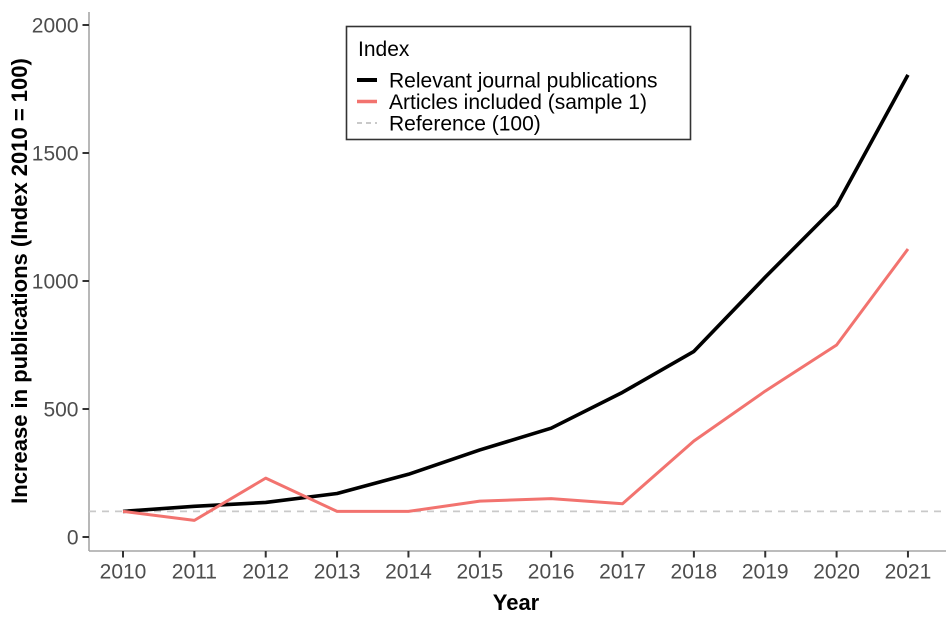  What do you see at coordinates (384, 49) in the screenshot?
I see `legend-title: Index` at bounding box center [384, 49].